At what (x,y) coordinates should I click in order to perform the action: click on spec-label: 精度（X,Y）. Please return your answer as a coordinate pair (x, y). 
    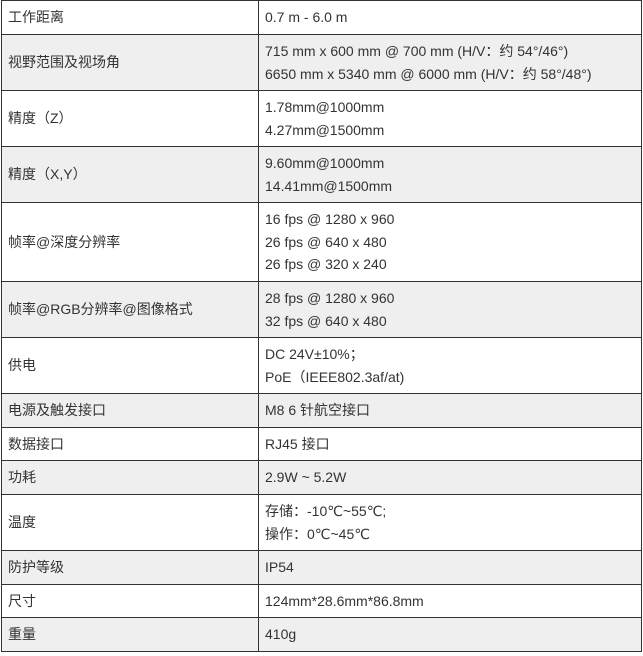
    Looking at the image, I should click on (130, 174).